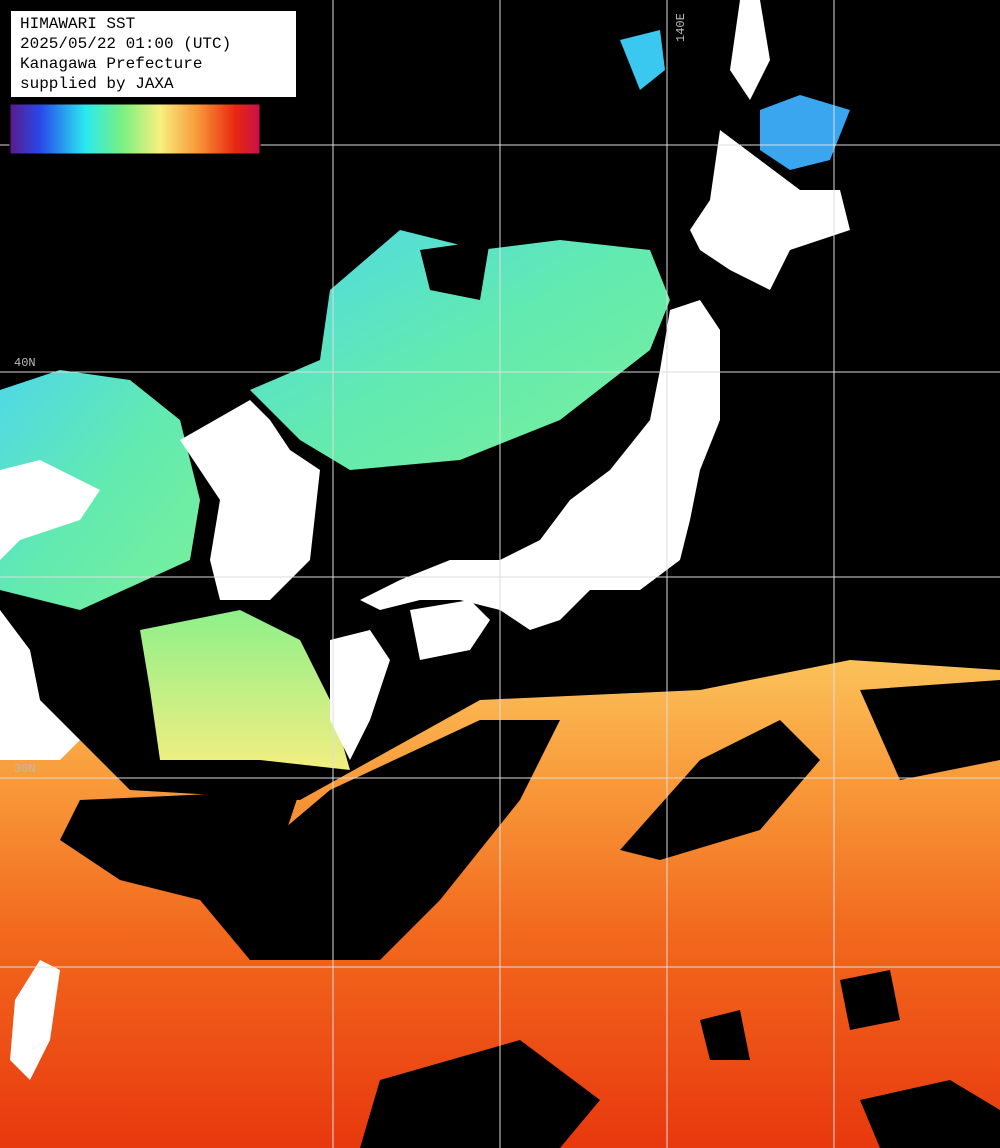  I want to click on colorbar, so click(135, 129).